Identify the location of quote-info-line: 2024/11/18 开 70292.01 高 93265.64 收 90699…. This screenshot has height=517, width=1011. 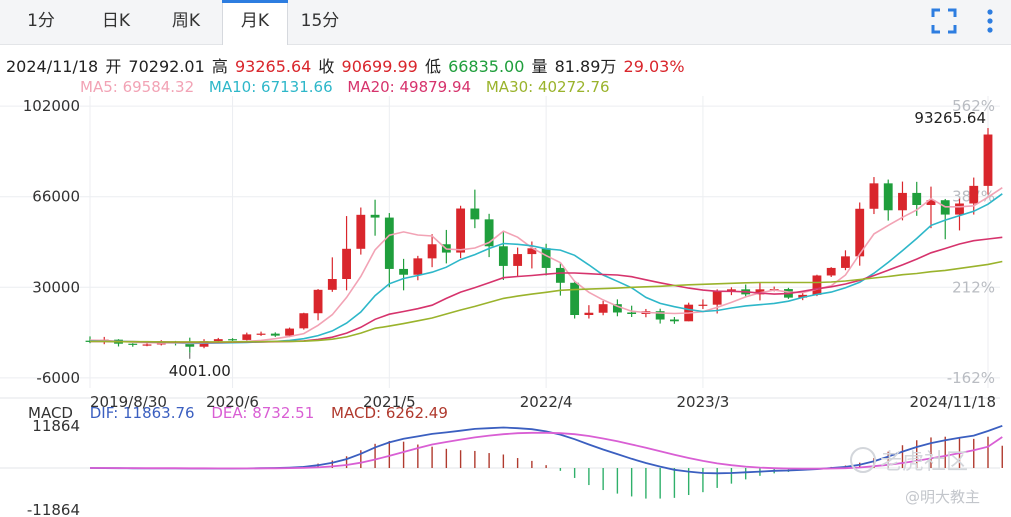
(346, 65).